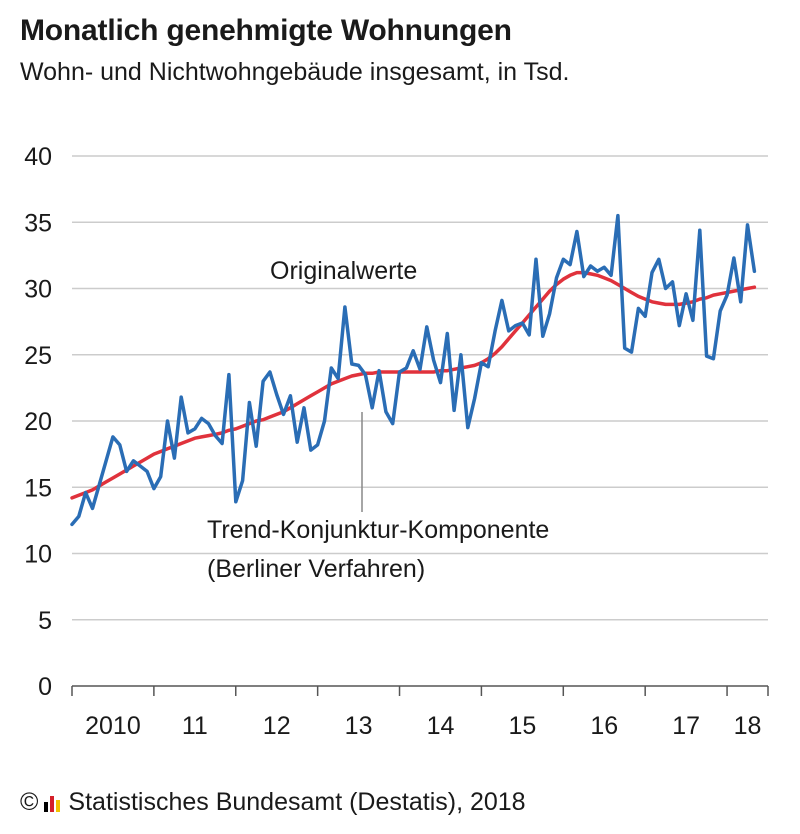 The height and width of the screenshot is (834, 800). I want to click on y-tick-label: 20, so click(38, 422).